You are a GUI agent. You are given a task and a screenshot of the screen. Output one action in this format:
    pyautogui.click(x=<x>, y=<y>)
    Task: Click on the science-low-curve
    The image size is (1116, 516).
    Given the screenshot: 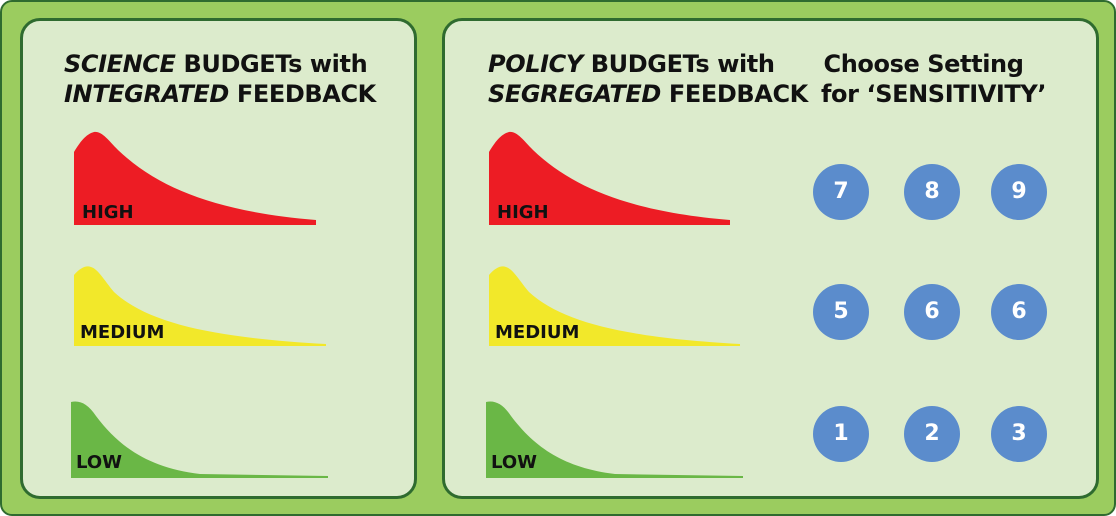 What is the action you would take?
    pyautogui.click(x=199, y=439)
    